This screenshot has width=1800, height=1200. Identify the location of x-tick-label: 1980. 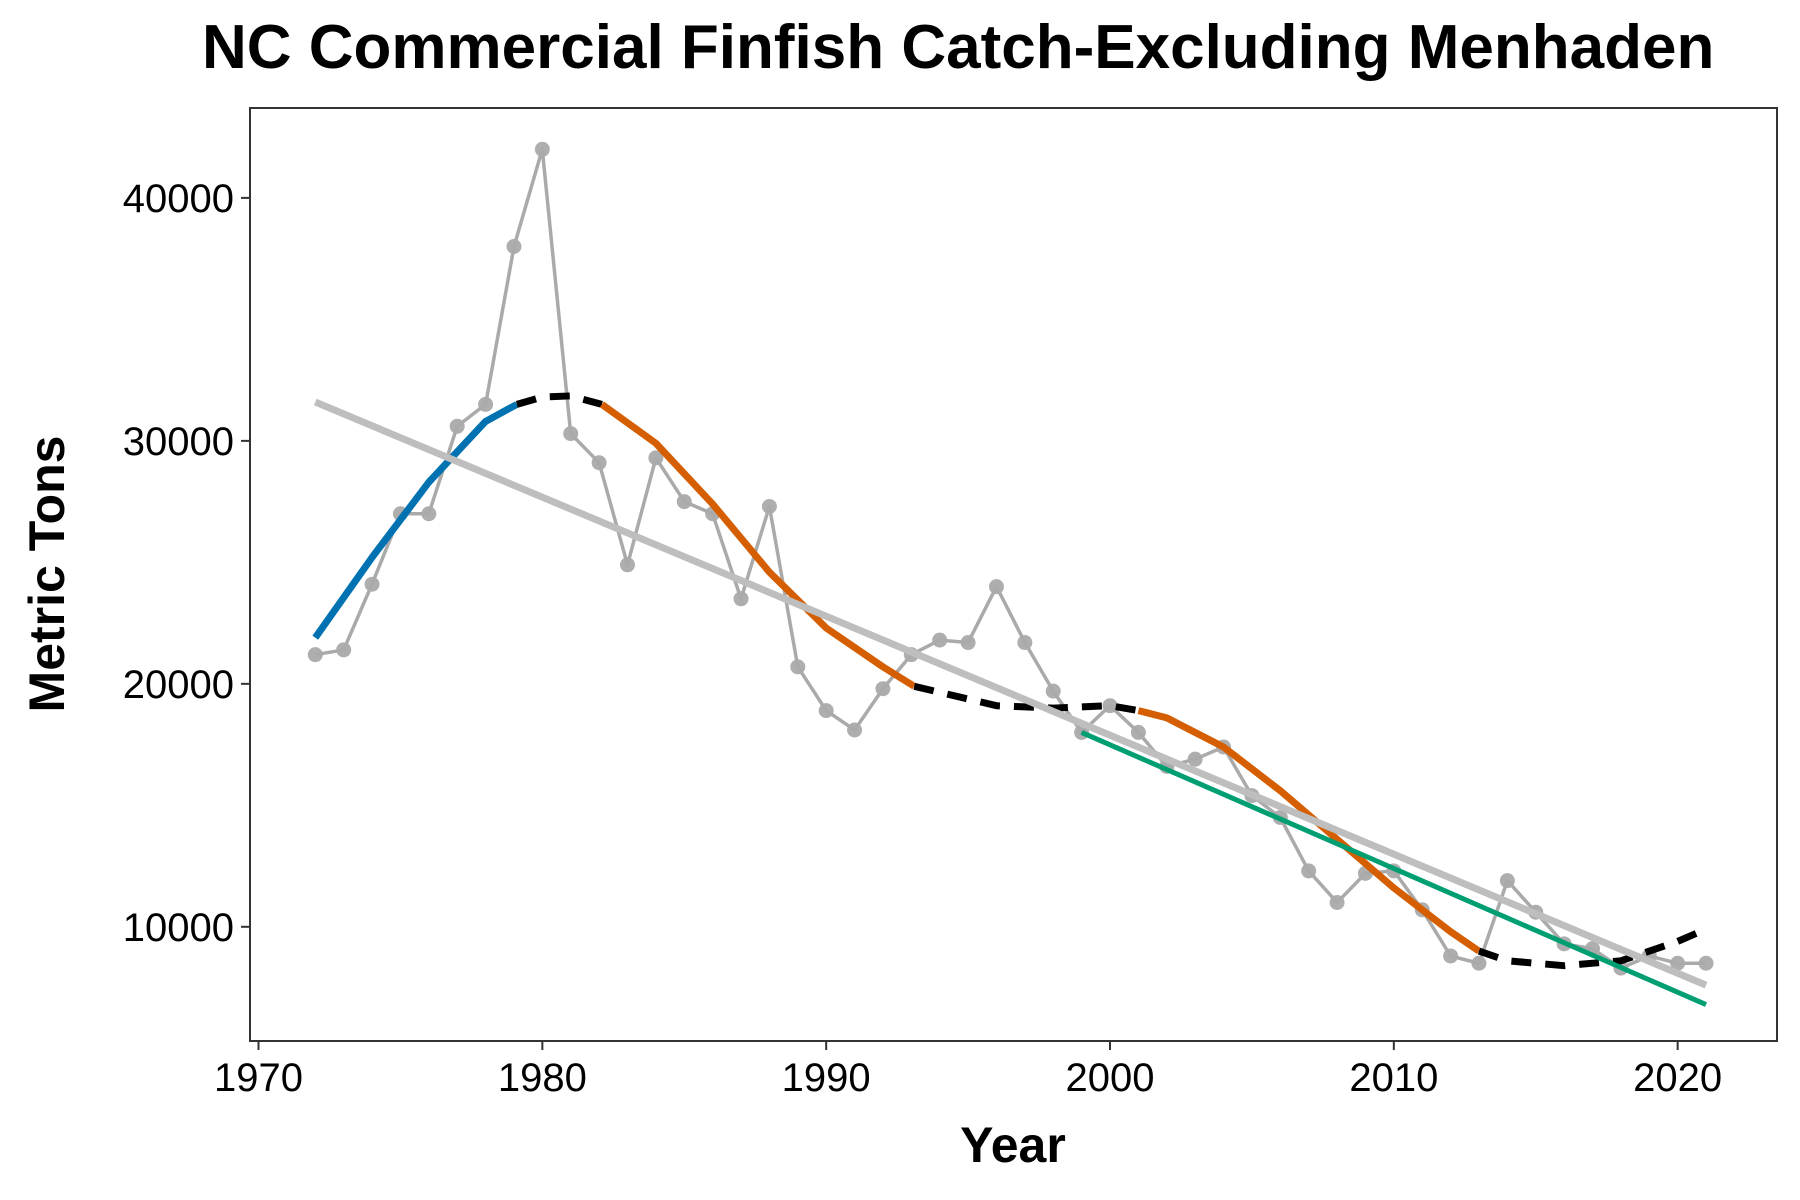
(542, 1078).